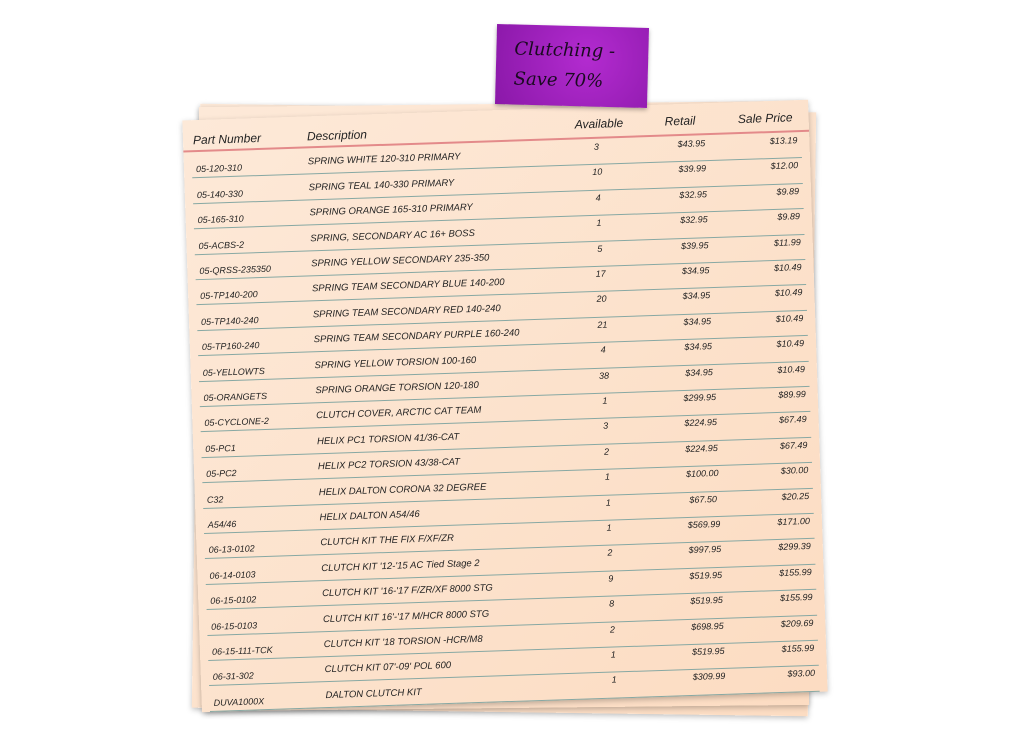 Image resolution: width=1024 pixels, height=745 pixels. Describe the element at coordinates (783, 141) in the screenshot. I see `sale-price: $13.19` at that location.